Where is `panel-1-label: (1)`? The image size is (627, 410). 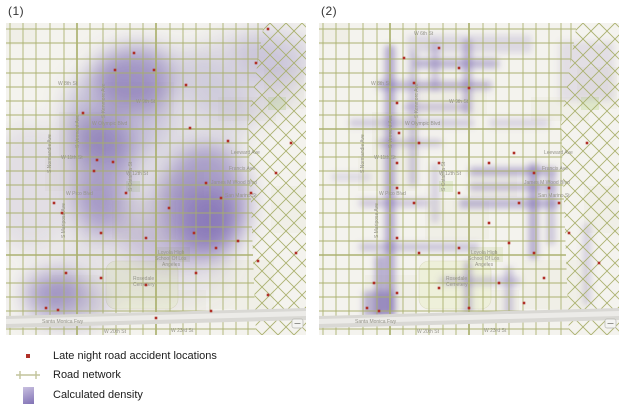
panel-1-label: (1) is located at coordinates (16, 11).